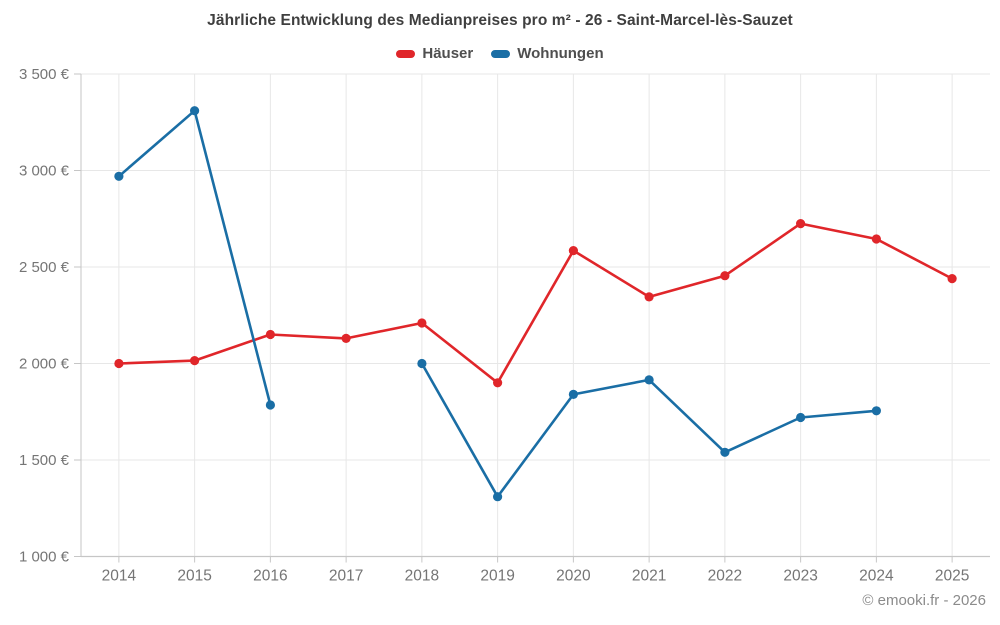  I want to click on x-tick-label: 2019, so click(497, 576).